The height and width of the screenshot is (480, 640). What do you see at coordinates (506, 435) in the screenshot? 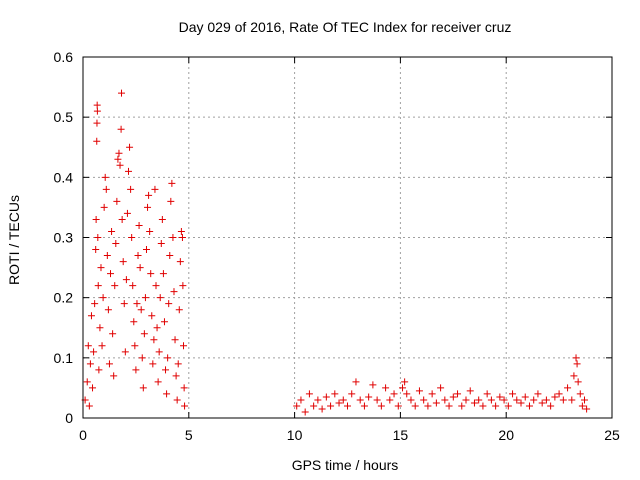
I see `x-tick-label: 20` at bounding box center [506, 435].